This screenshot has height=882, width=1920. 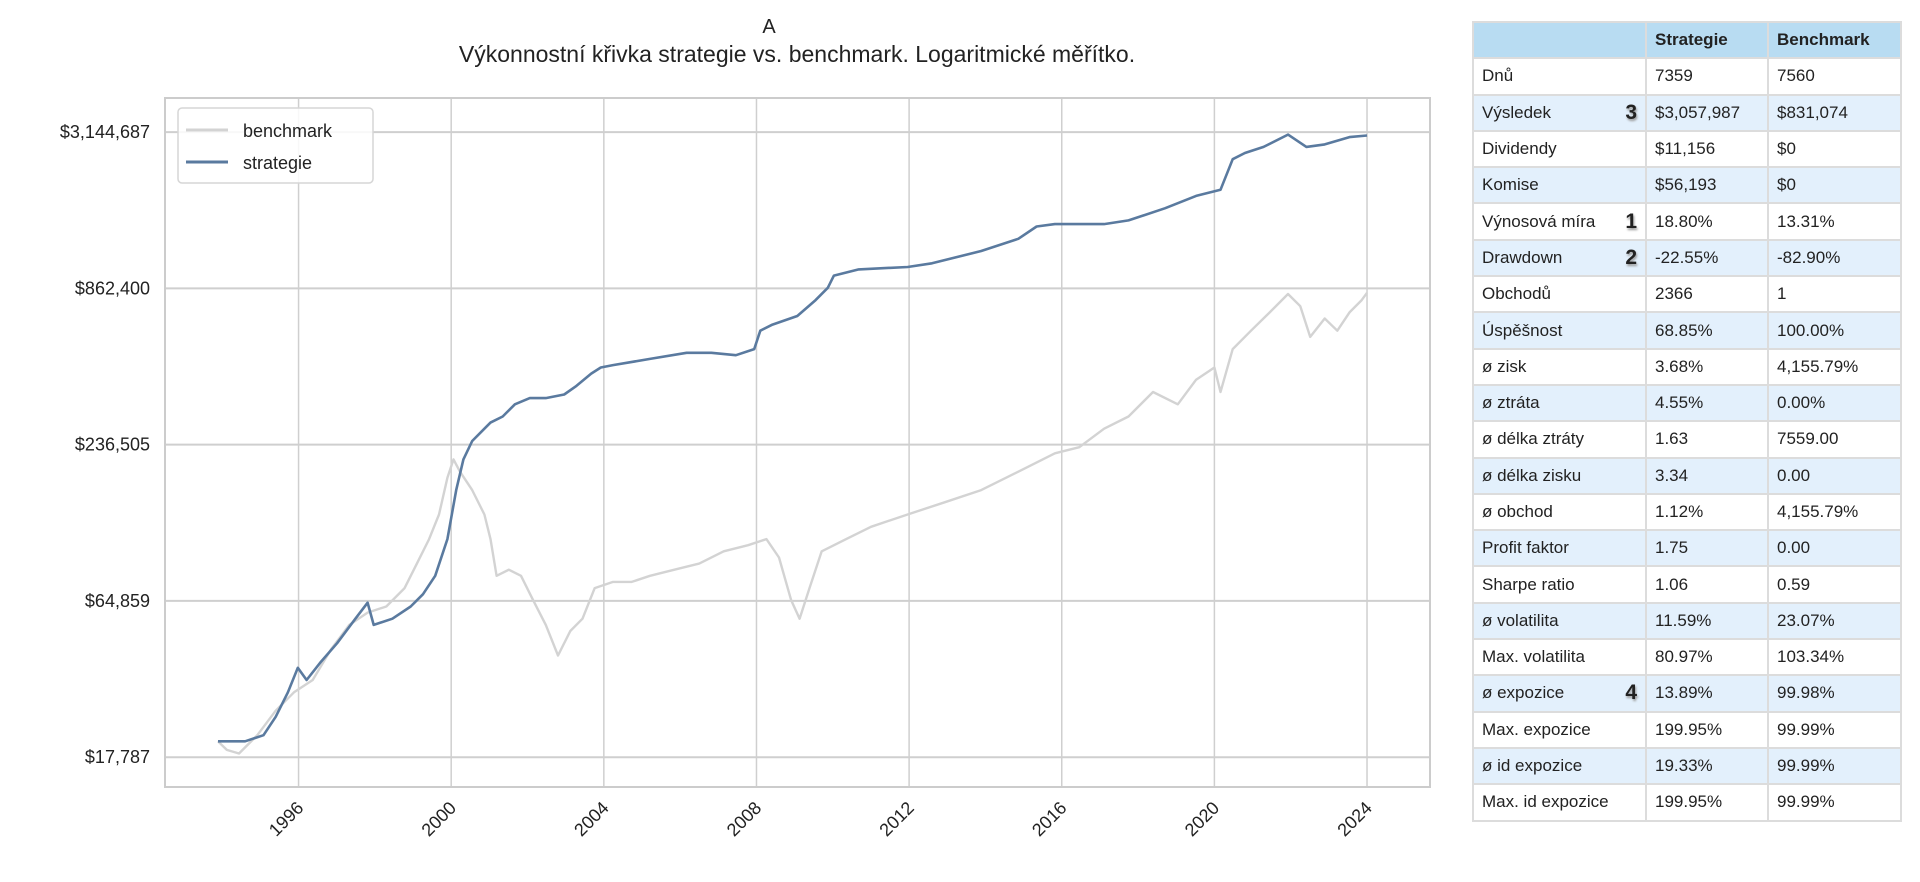 What do you see at coordinates (1707, 693) in the screenshot?
I see `strategie-value: 13.89%` at bounding box center [1707, 693].